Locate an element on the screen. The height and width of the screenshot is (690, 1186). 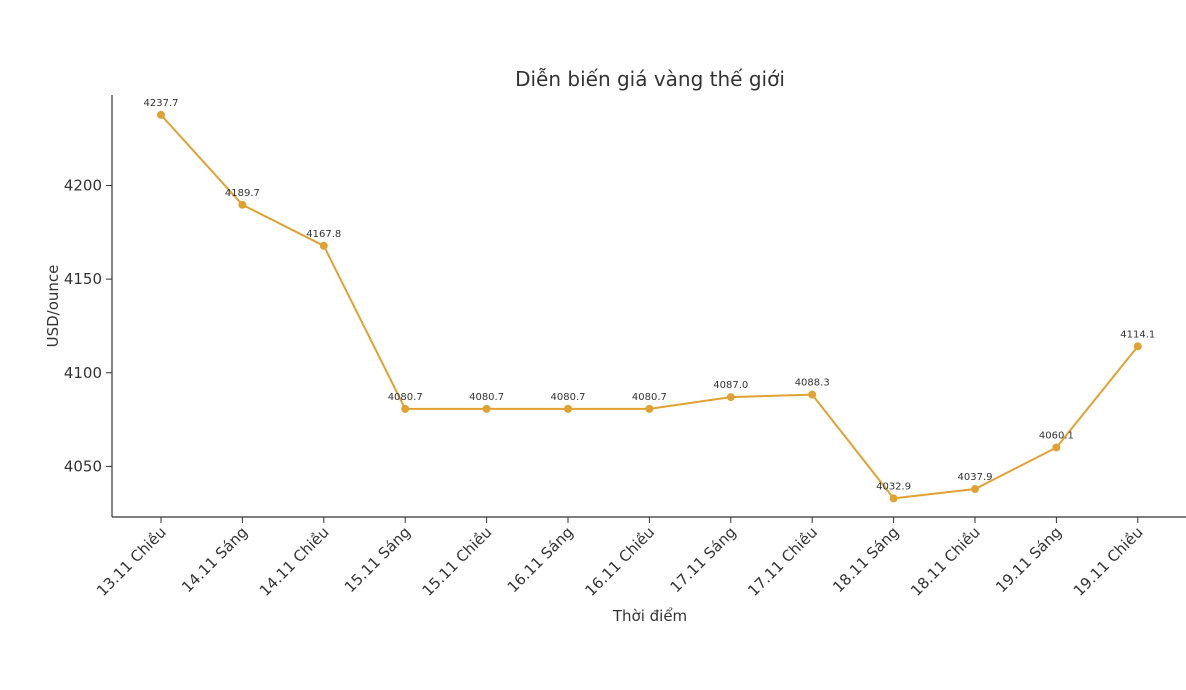
x-tick-label: 14.11 Chiều is located at coordinates (294, 561).